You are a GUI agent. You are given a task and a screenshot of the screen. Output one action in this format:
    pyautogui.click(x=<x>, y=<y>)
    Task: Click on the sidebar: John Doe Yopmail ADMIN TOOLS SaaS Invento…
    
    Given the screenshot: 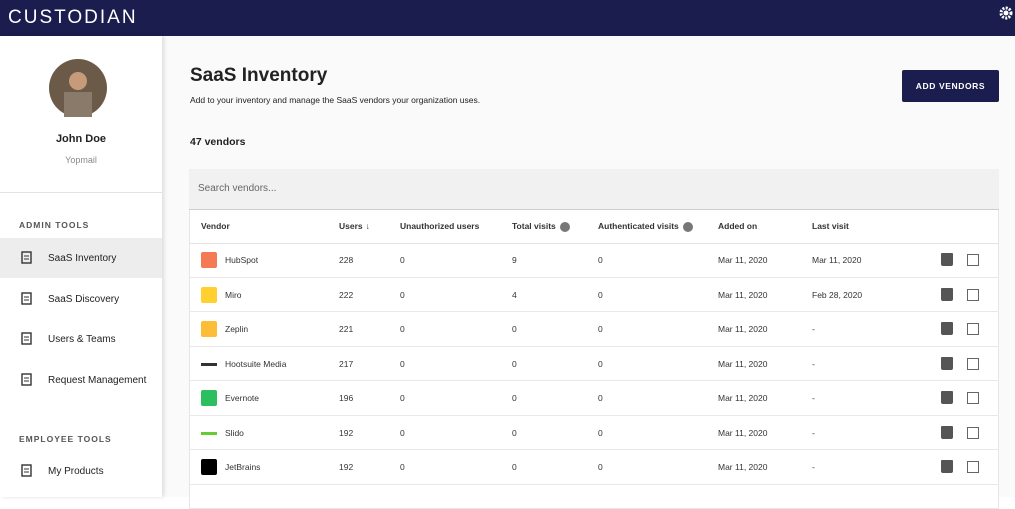 What is the action you would take?
    pyautogui.click(x=81, y=266)
    